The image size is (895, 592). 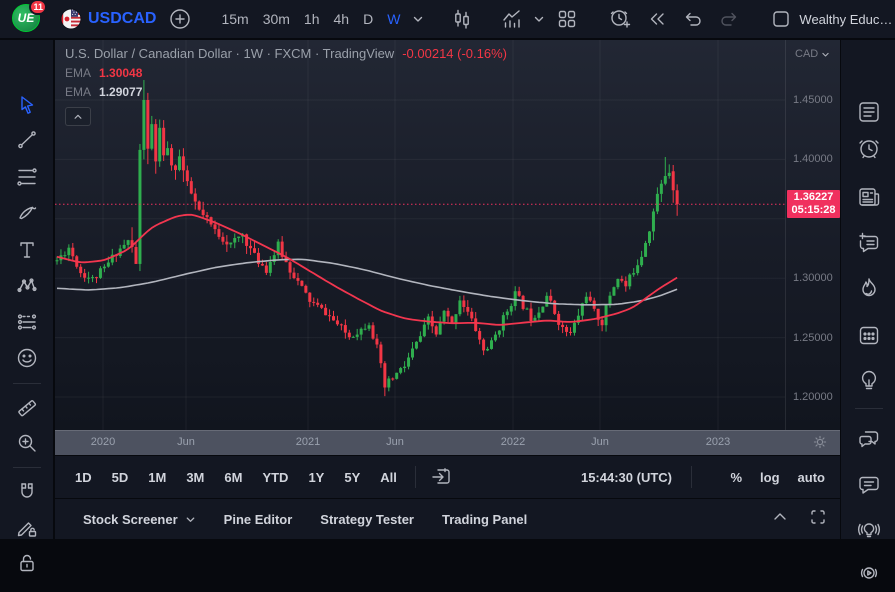 I want to click on app-logo: UE 11, so click(x=29, y=17).